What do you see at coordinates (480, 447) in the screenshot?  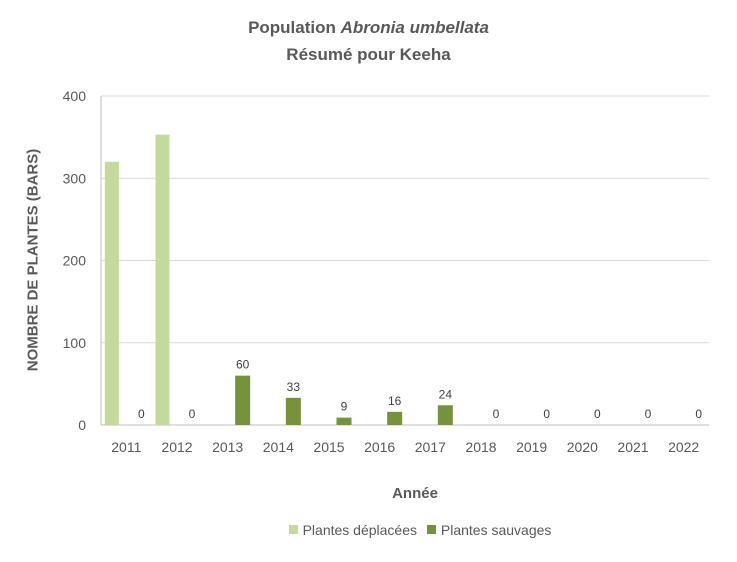 I see `x-tick-label: 2018` at bounding box center [480, 447].